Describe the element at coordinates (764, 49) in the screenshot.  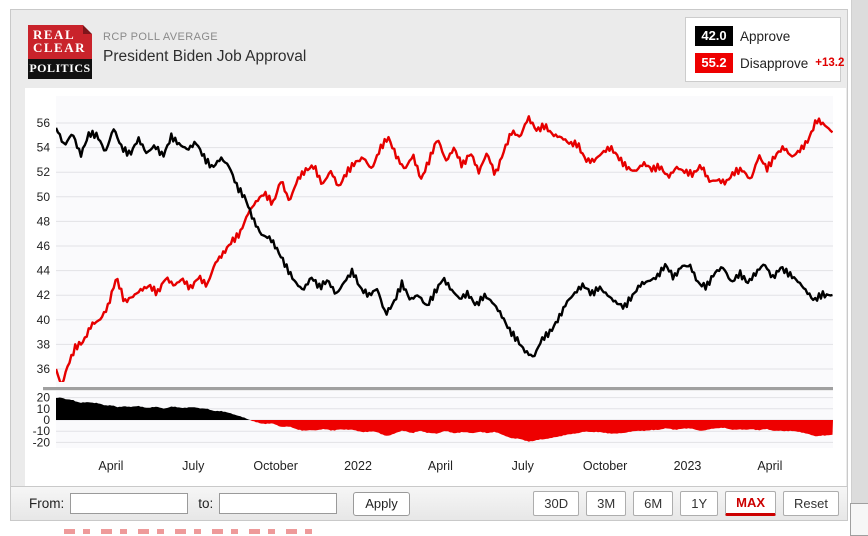
I see `legend-box: 42.0 Approve 55.2 Disapprove +13.2` at that location.